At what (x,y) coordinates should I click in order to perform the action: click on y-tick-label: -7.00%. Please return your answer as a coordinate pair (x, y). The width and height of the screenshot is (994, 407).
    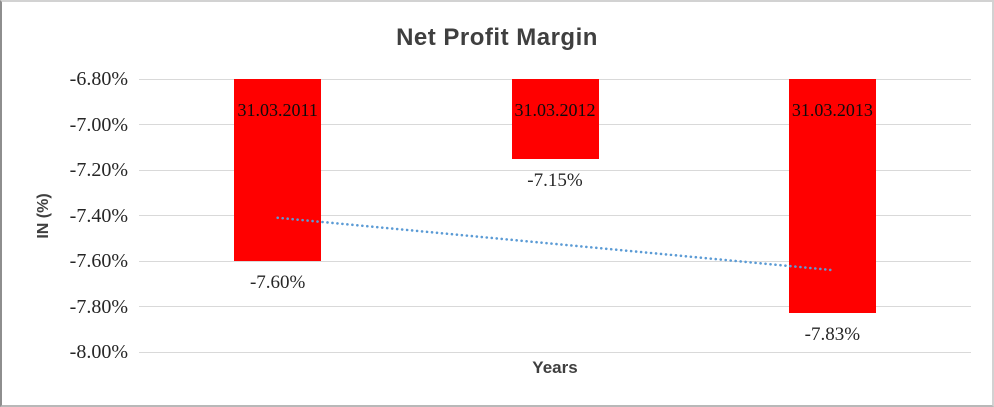
    Looking at the image, I should click on (98, 124).